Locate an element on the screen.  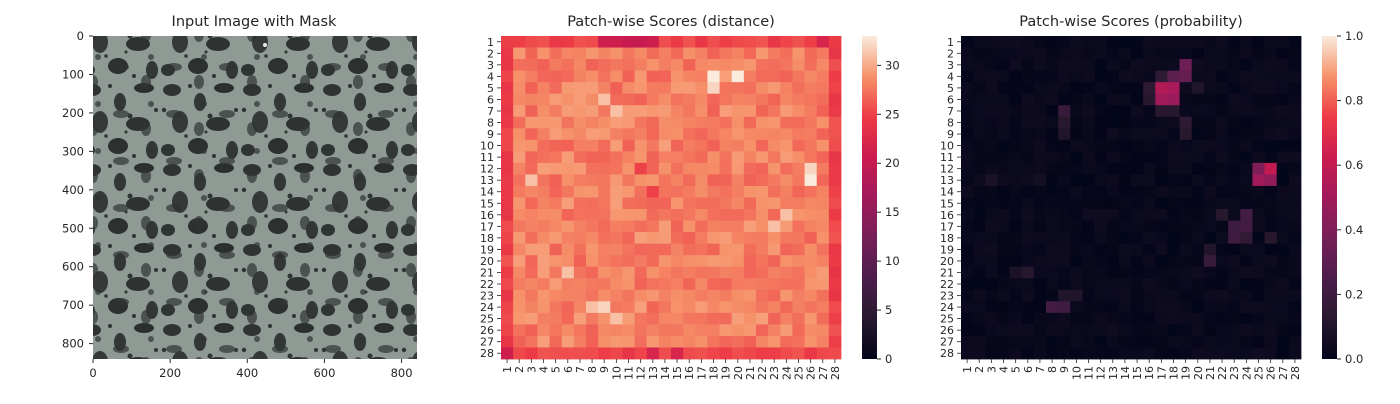
heatmap-col-label: 21 is located at coordinates (1210, 373).